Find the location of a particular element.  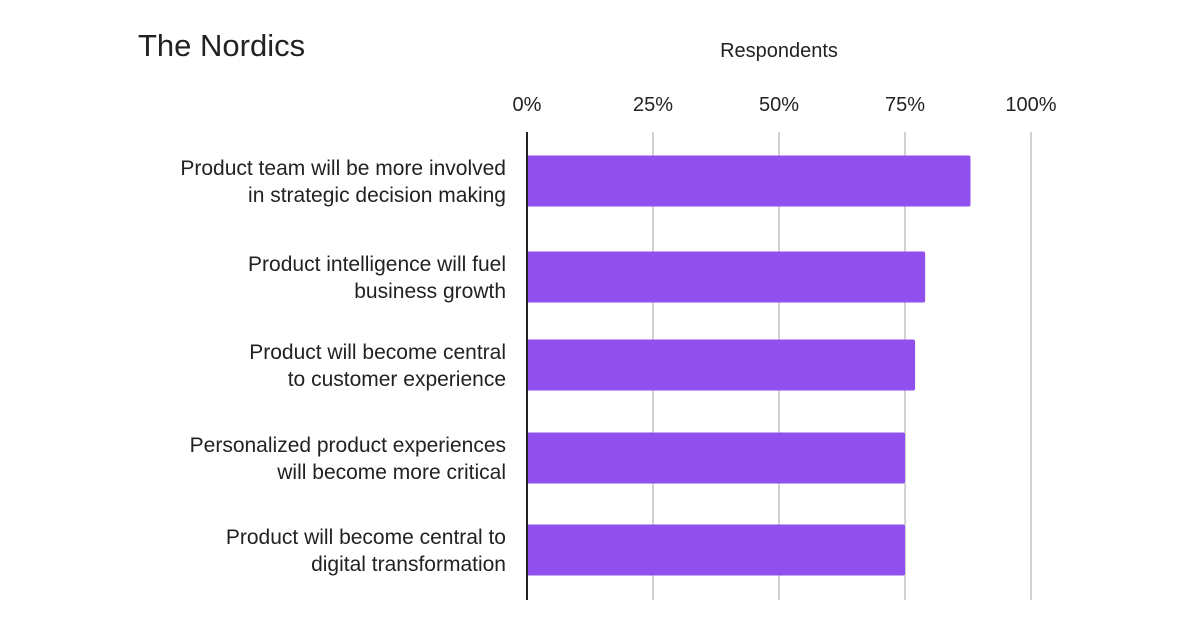

category-label-line: will become more critical is located at coordinates (391, 472).